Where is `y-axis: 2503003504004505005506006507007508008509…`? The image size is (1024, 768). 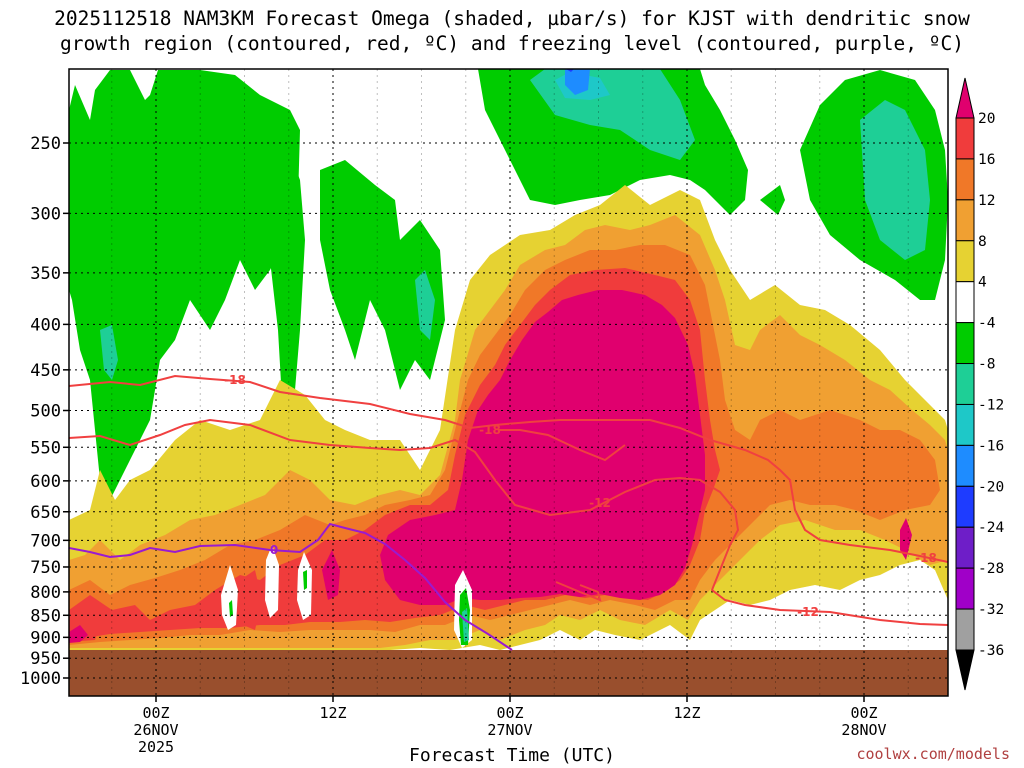
y-axis: 2503003504004505005506006507007508008509… is located at coordinates (44, 411).